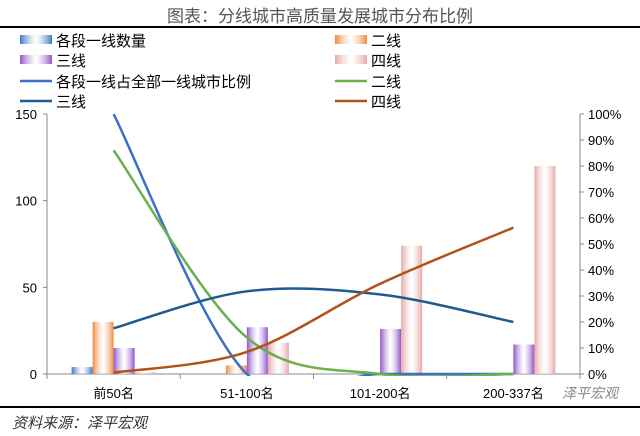  I want to click on series-line, so click(313, 308).